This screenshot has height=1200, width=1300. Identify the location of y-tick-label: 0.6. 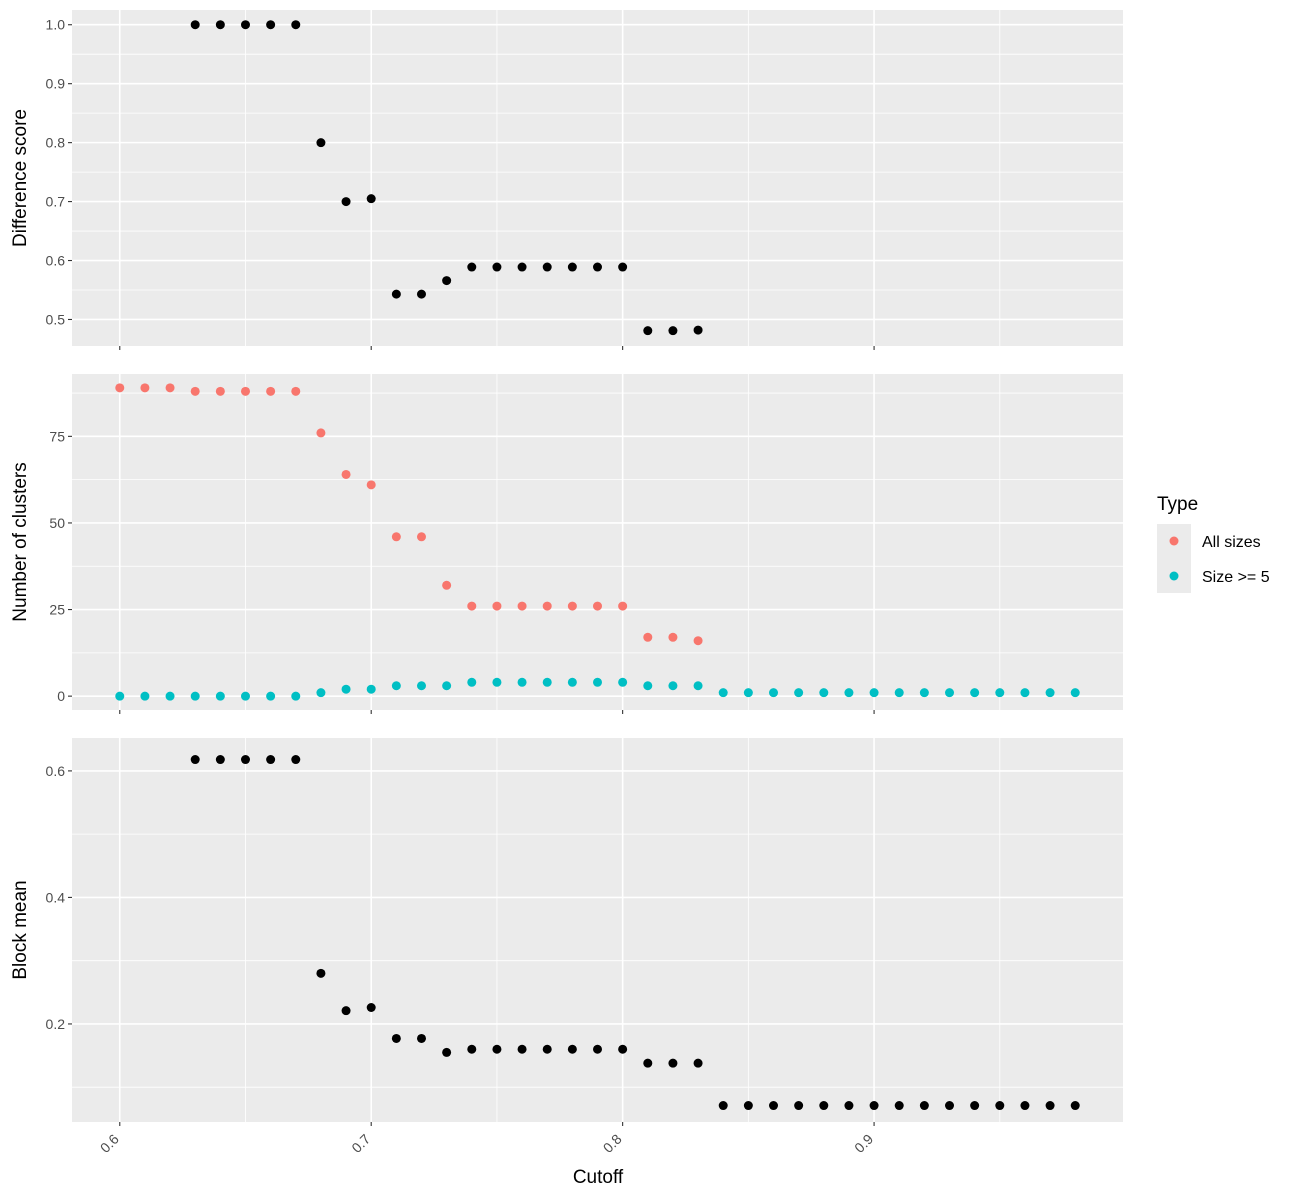
(56, 261).